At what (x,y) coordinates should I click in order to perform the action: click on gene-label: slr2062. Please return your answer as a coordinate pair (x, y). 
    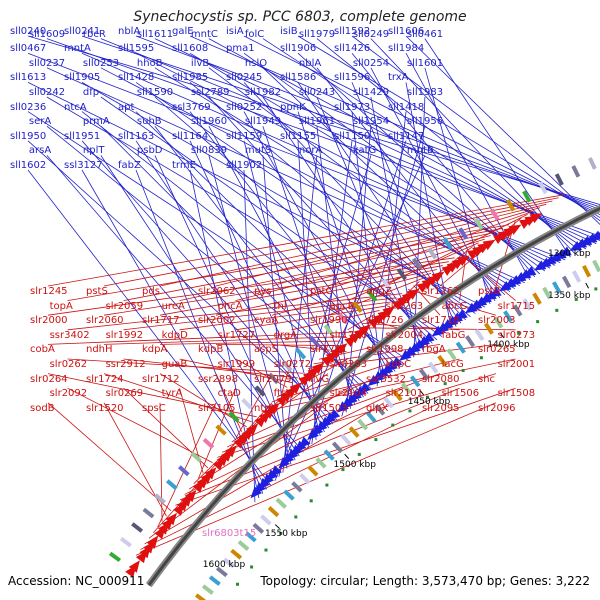
    Looking at the image, I should click on (217, 291).